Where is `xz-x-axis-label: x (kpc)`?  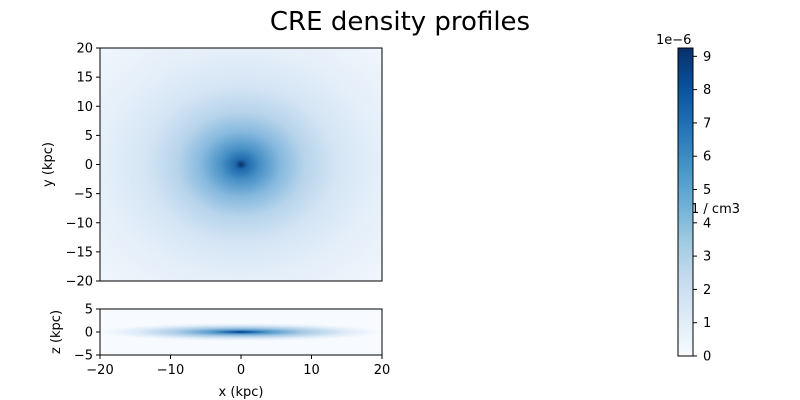
xz-x-axis-label: x (kpc) is located at coordinates (241, 392).